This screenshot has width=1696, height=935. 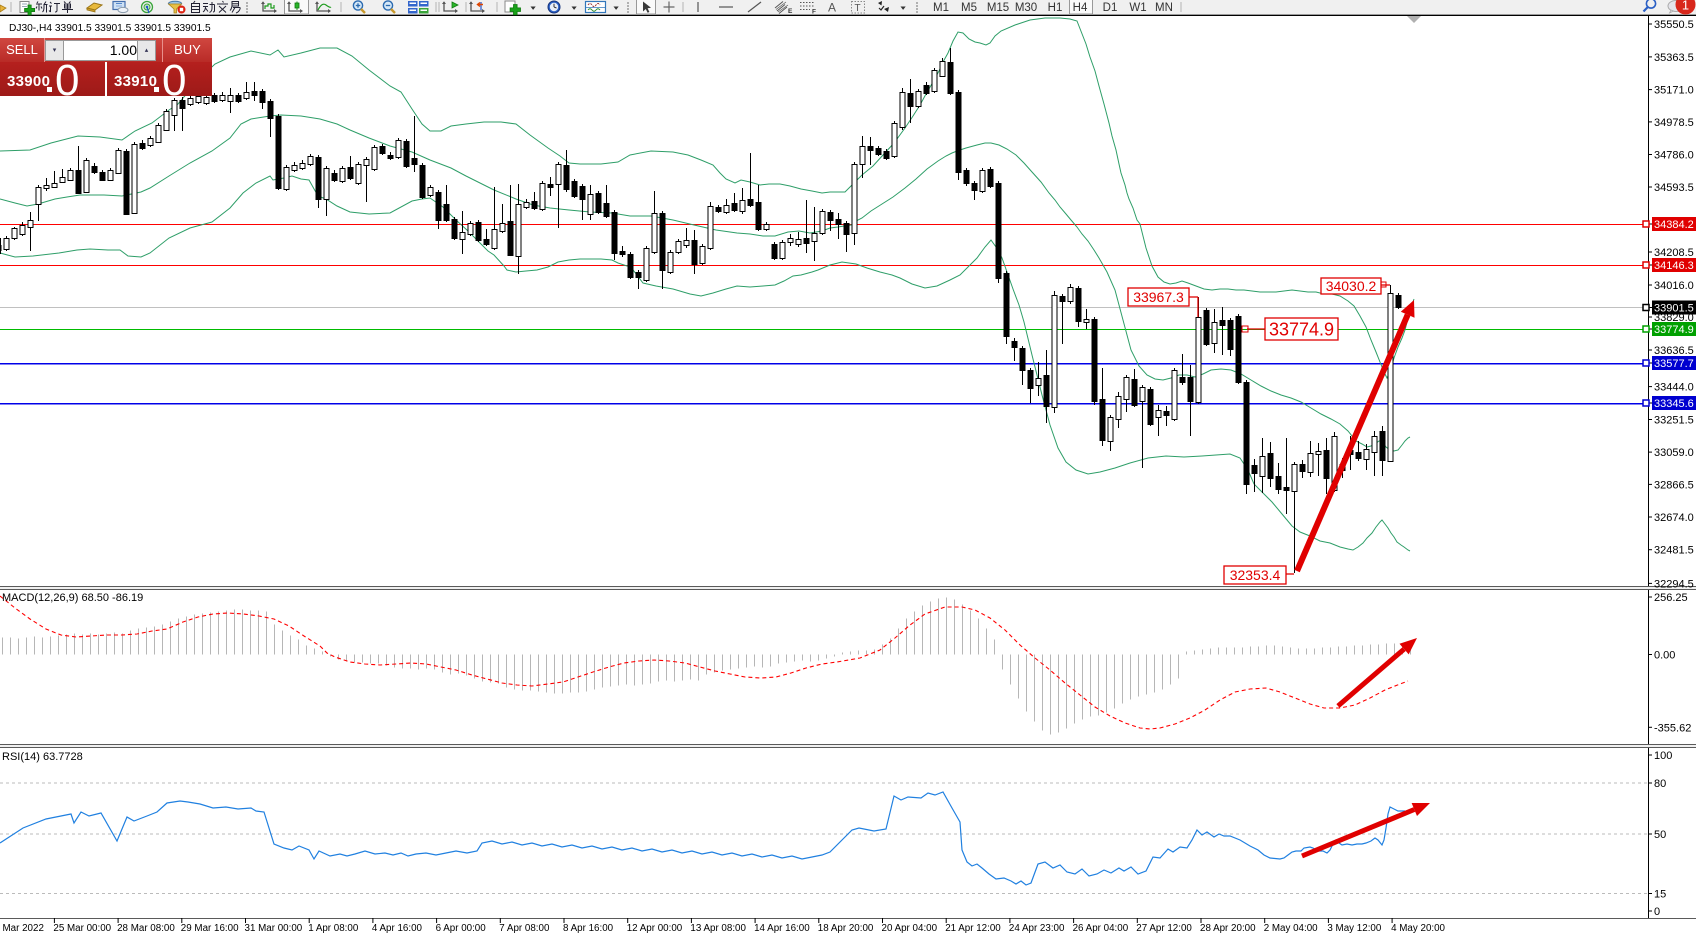 I want to click on svg-text: MACD(12,26,9) 68.50 -86.19, so click(x=72, y=598).